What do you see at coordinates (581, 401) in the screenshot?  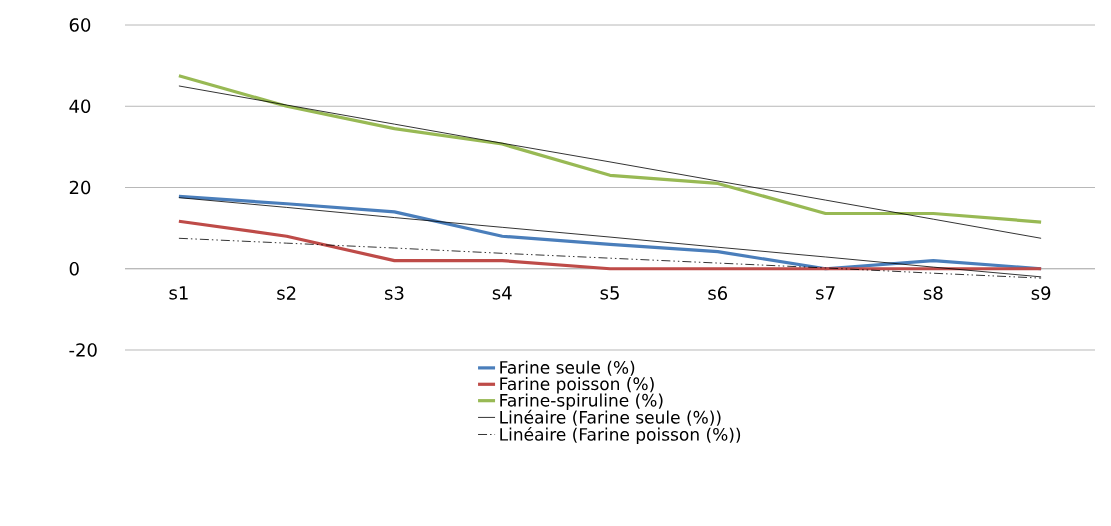 I see `legend-label: Farine-spiruline (%)` at bounding box center [581, 401].